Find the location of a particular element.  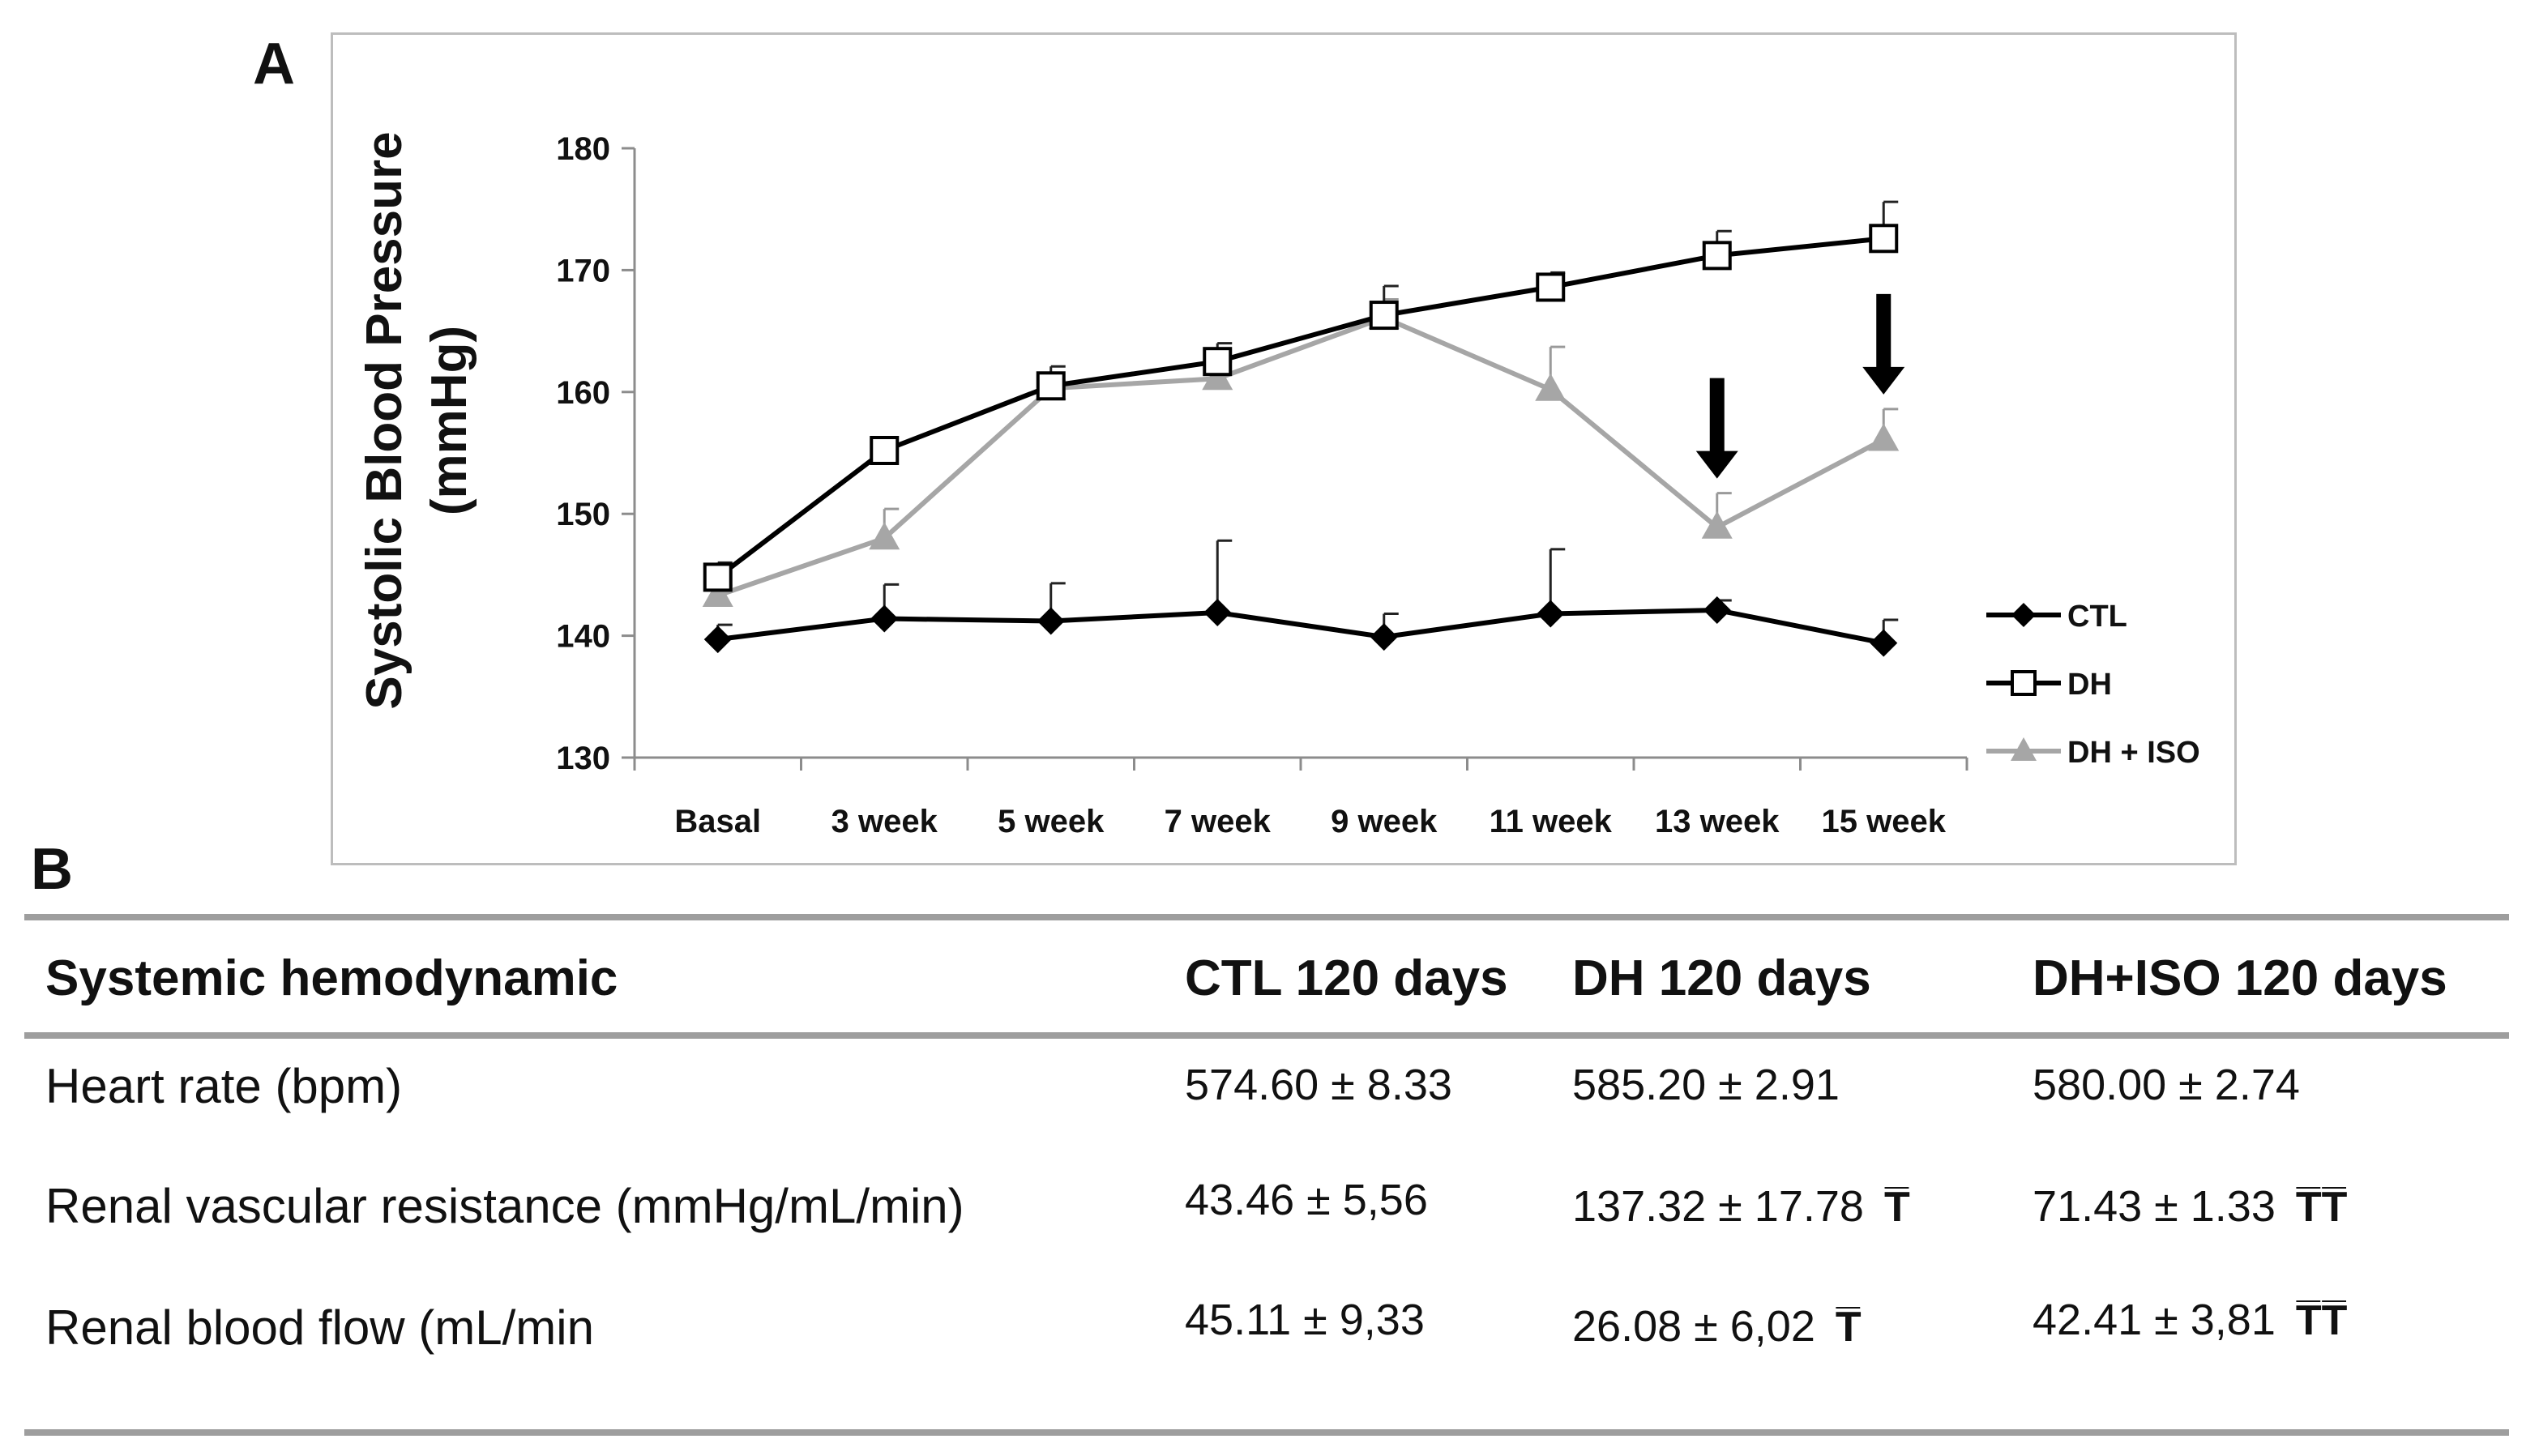

renal-flow-dh-value: 26.08 ± 6,02 is located at coordinates (1693, 1326).